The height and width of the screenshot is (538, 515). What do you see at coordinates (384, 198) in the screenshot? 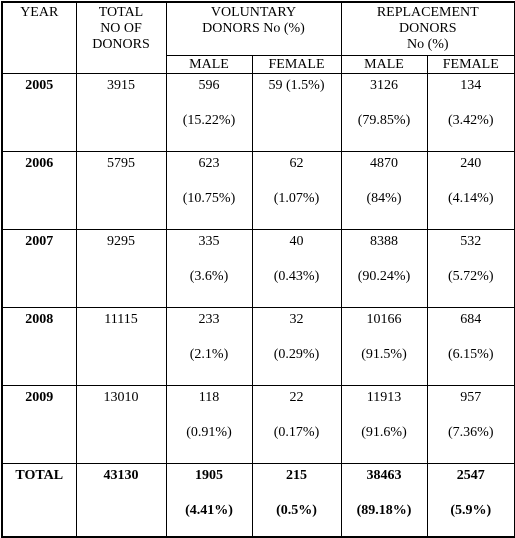
I see `cell-line: (84%)` at bounding box center [384, 198].